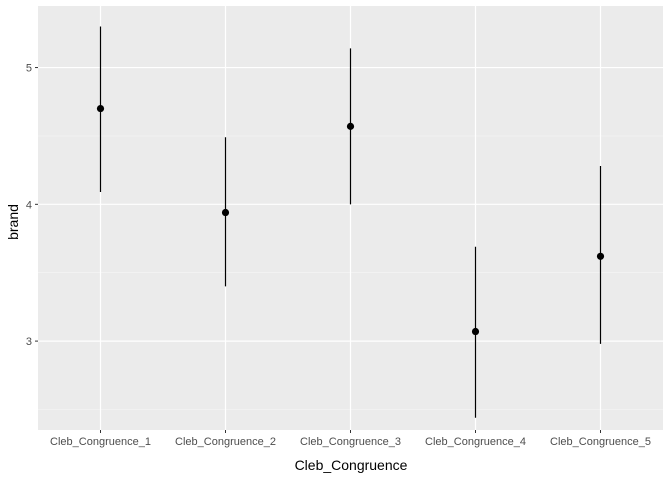  I want to click on x-axis-title: Cleb_Congruence, so click(351, 465).